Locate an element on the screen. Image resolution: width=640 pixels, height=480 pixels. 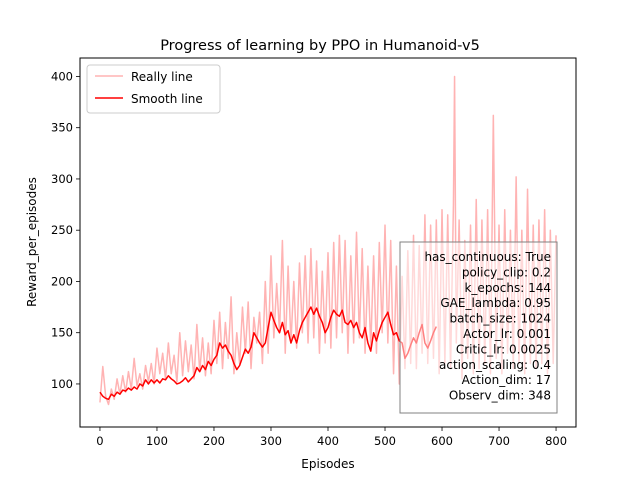
annotation-line: has_continuous: True is located at coordinates (487, 257).